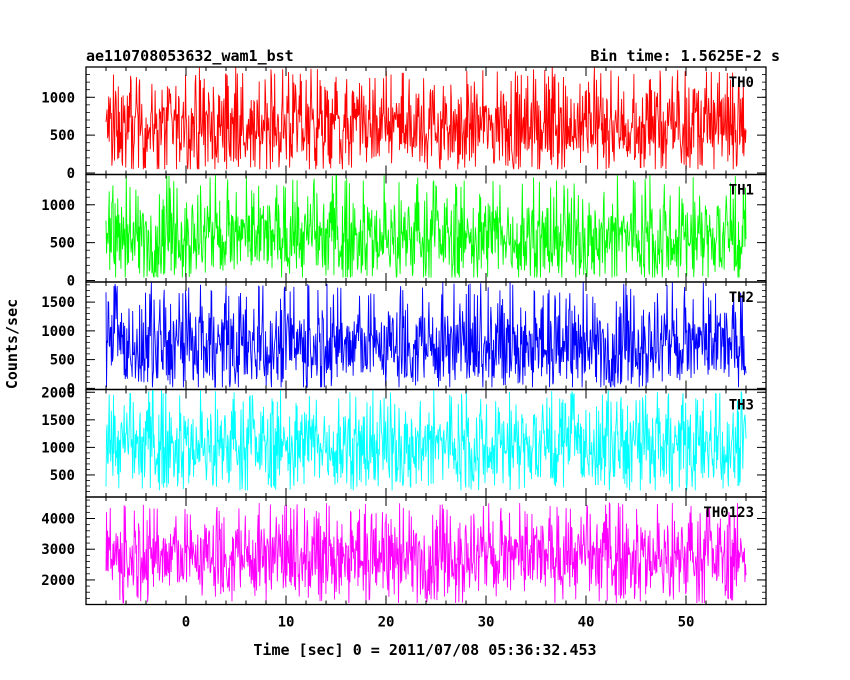 Image resolution: width=850 pixels, height=680 pixels. I want to click on series-trace-th0123, so click(426, 552).